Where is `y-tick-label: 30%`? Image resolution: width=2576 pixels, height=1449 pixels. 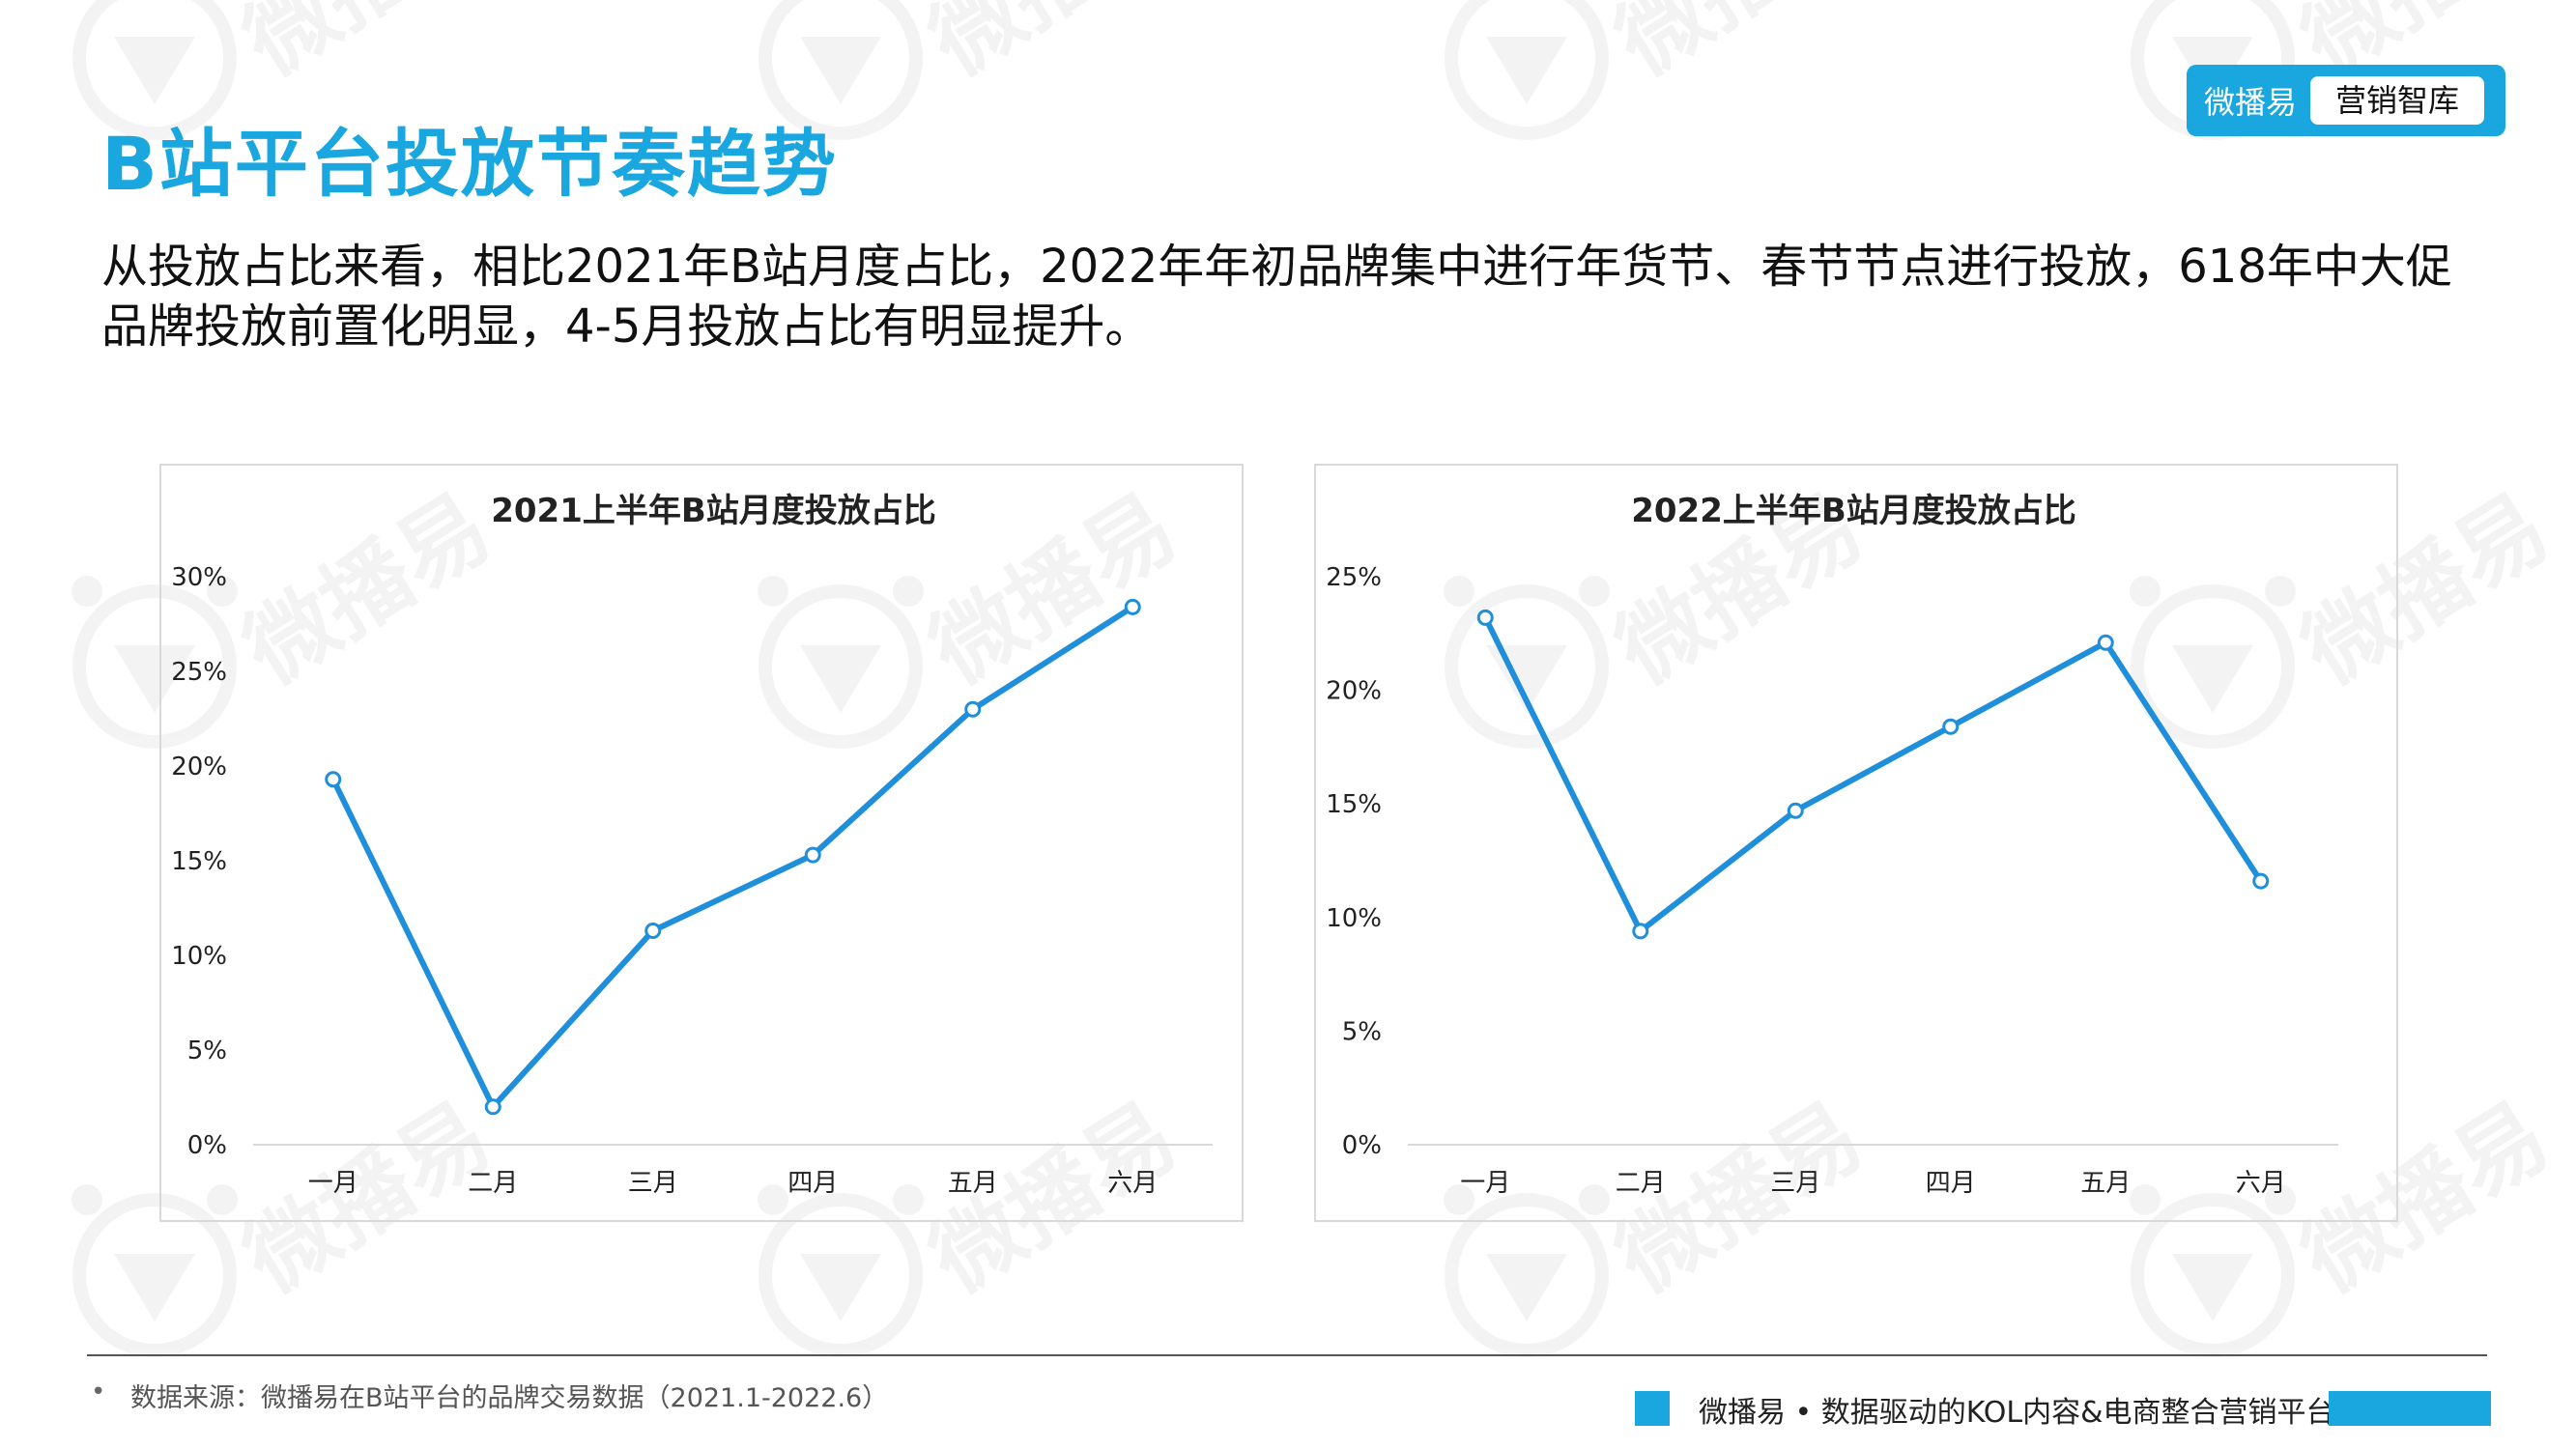
y-tick-label: 30% is located at coordinates (199, 577).